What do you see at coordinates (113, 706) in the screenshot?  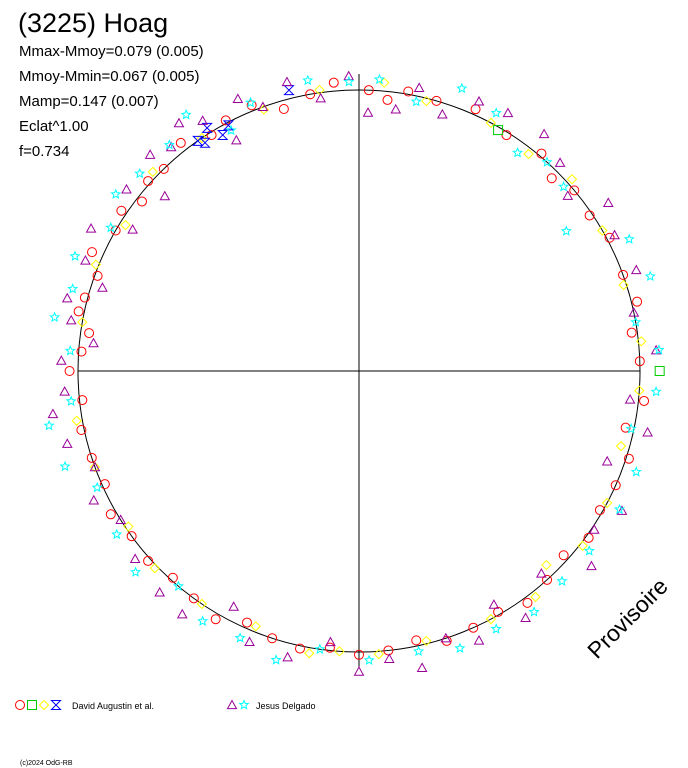 I see `legend-label: David Augustin et al.` at bounding box center [113, 706].